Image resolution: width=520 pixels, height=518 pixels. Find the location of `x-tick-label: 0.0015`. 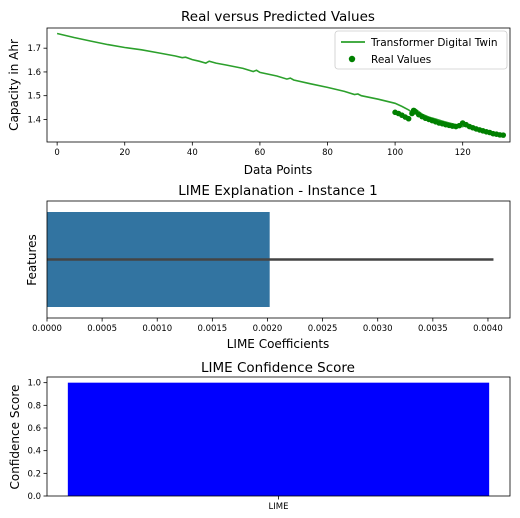

x-tick-label: 0.0015 is located at coordinates (212, 329).